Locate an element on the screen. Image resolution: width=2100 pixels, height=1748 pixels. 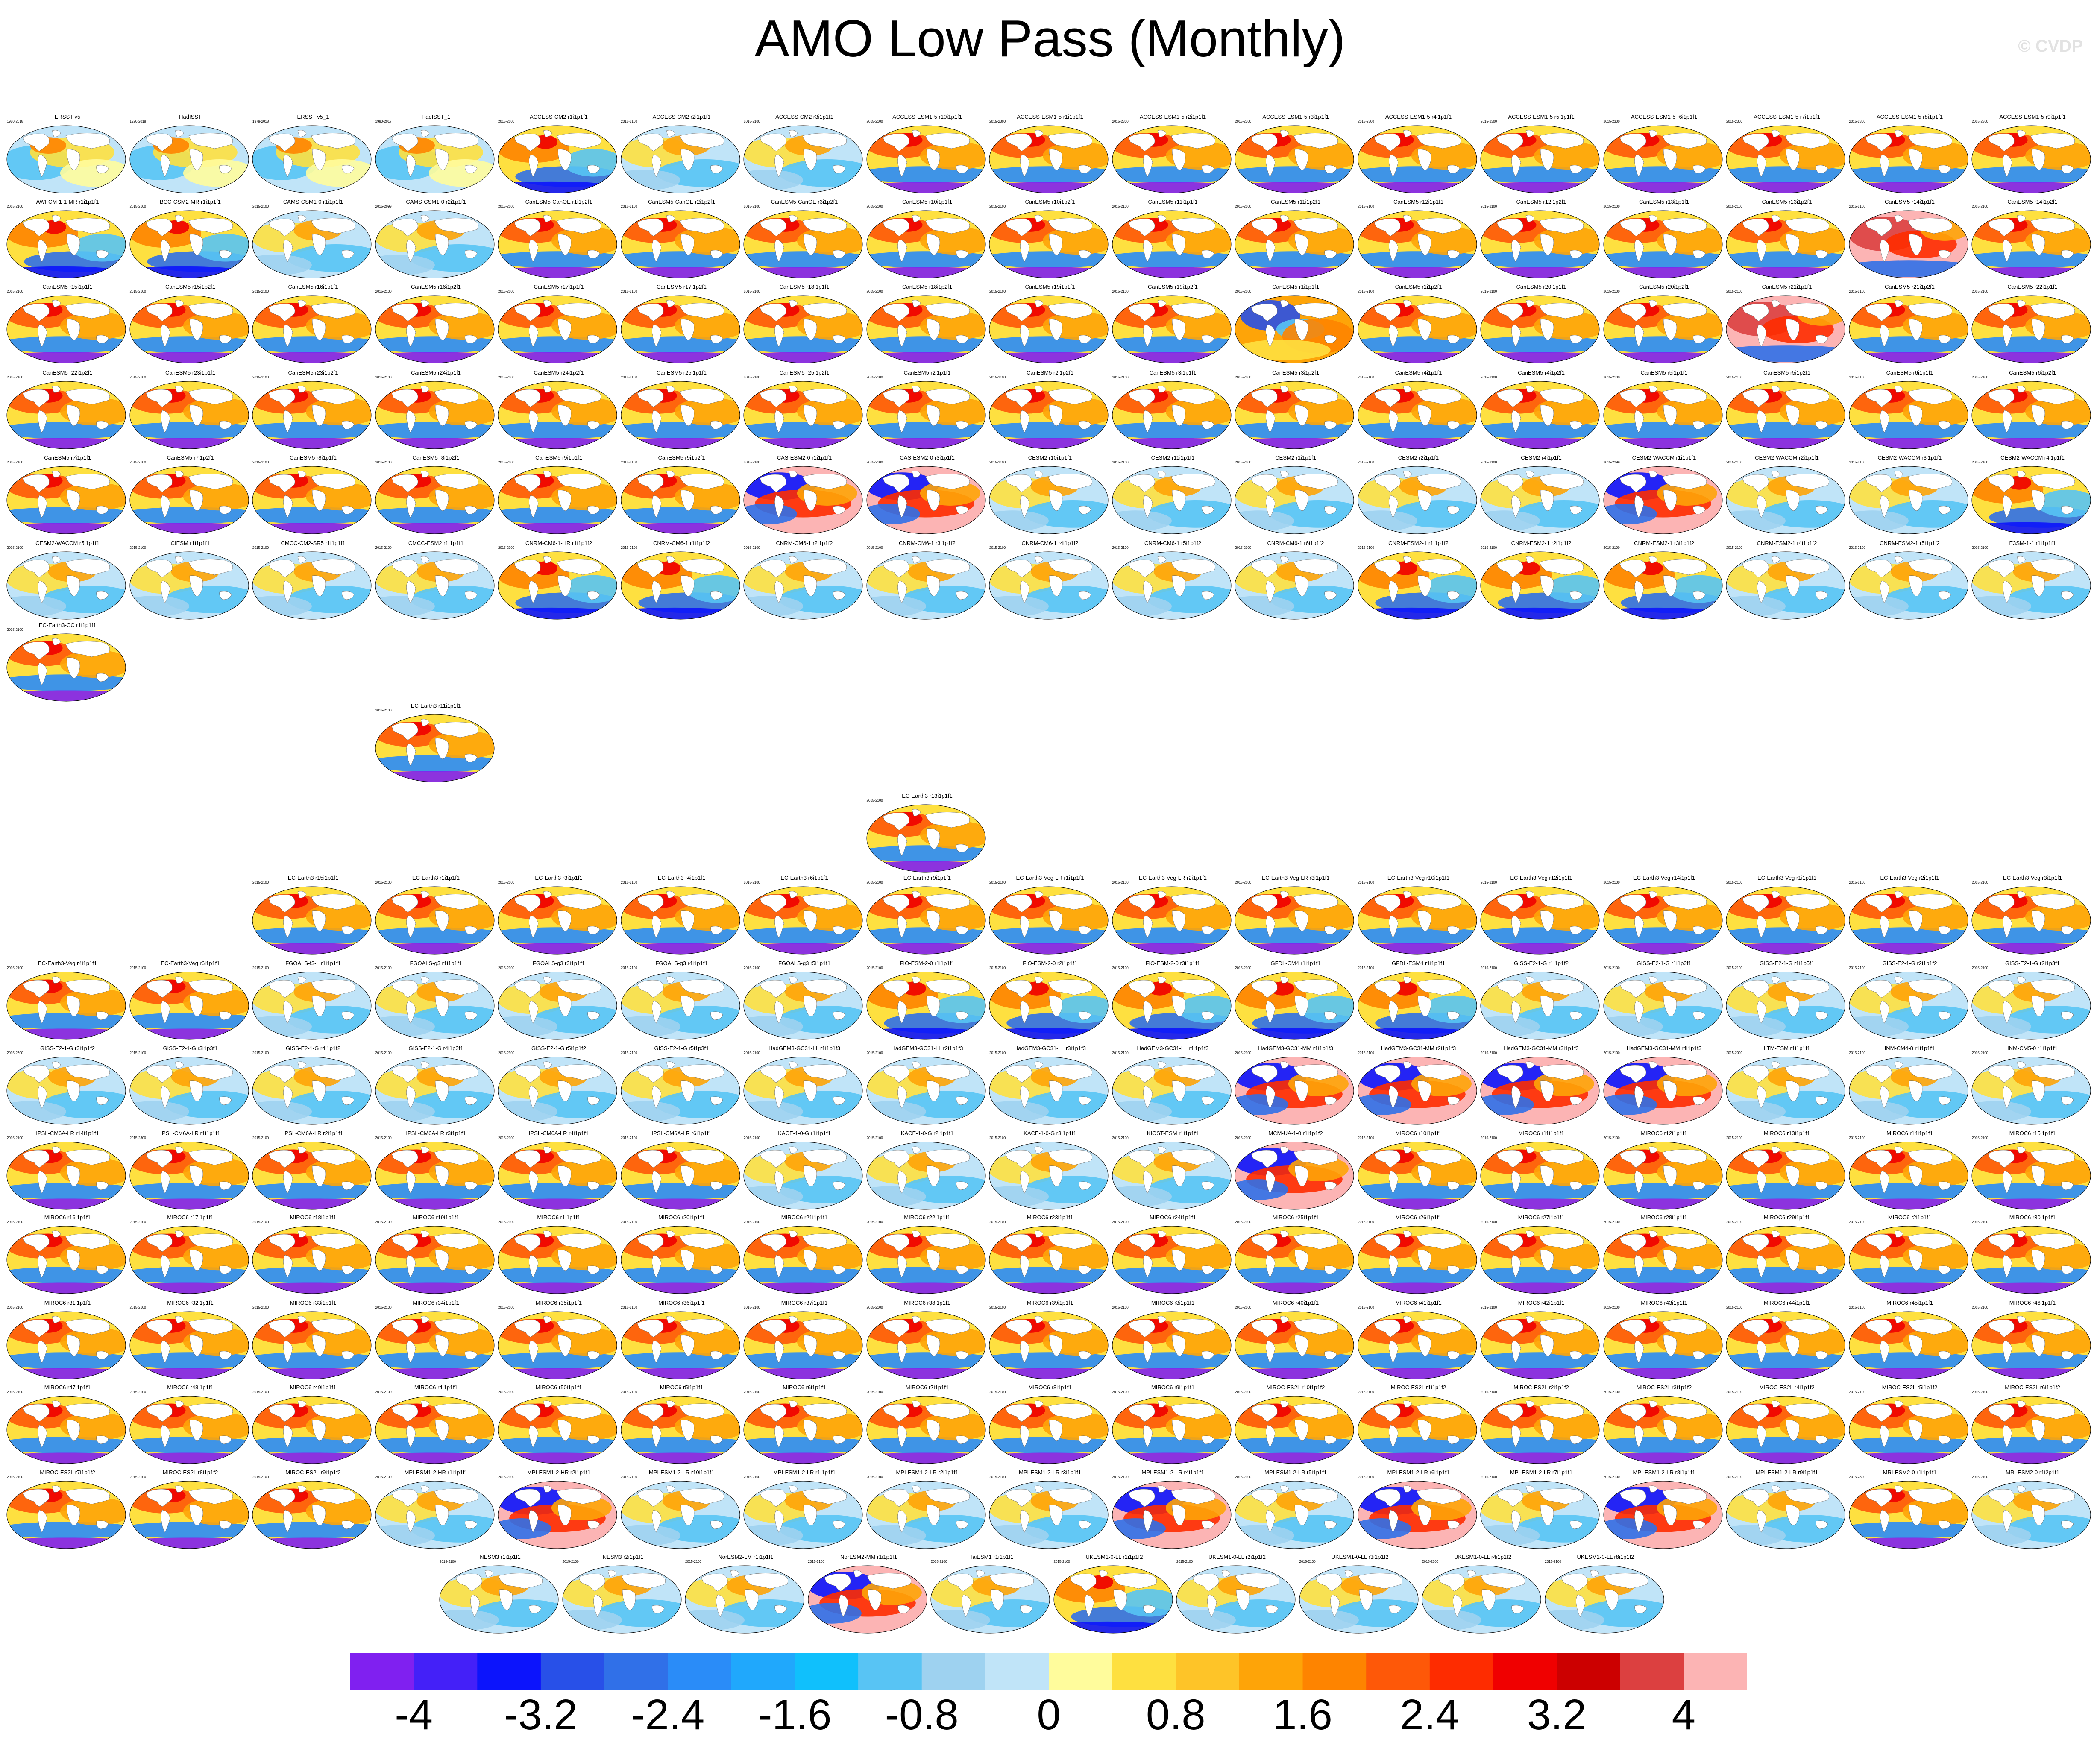
map-panel-title: MIROC6 r44i1p1f1 is located at coordinates (1786, 1303).